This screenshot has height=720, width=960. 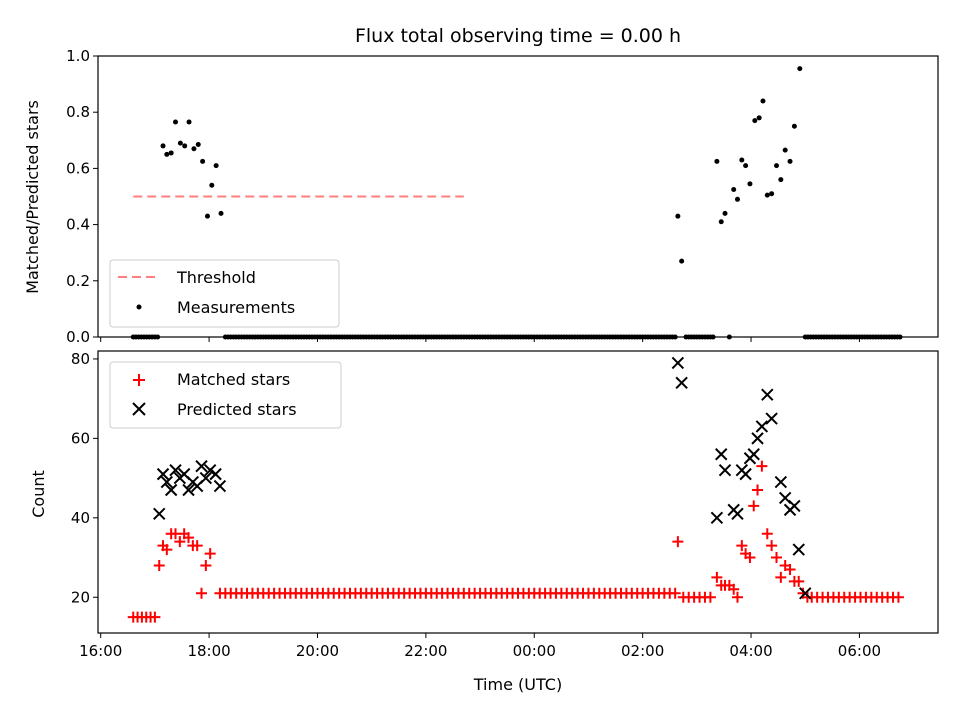 I want to click on top-ytick-label: 0.6, so click(x=78, y=168).